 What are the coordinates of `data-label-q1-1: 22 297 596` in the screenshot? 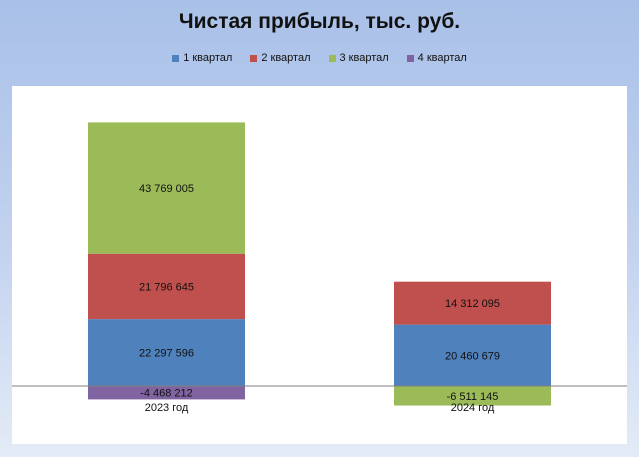 It's located at (166, 354).